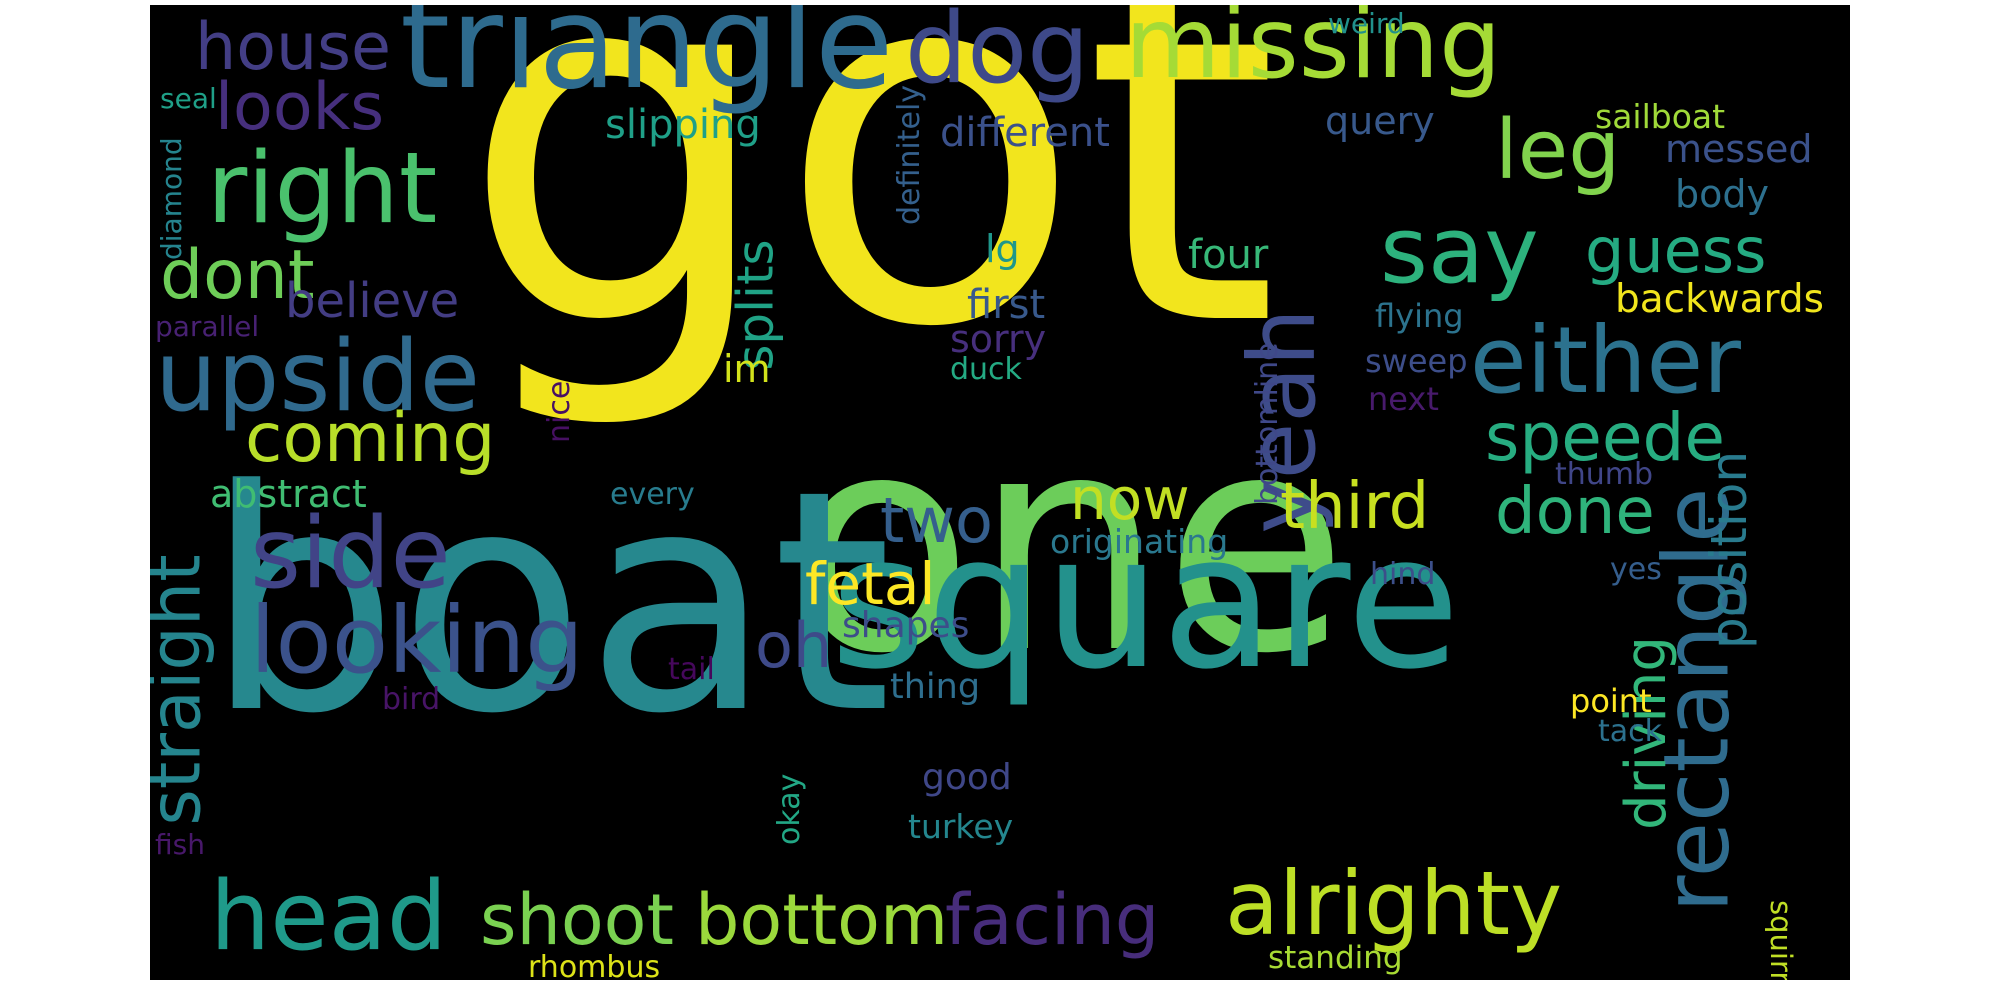  What do you see at coordinates (207, 326) in the screenshot?
I see `word: parallel` at bounding box center [207, 326].